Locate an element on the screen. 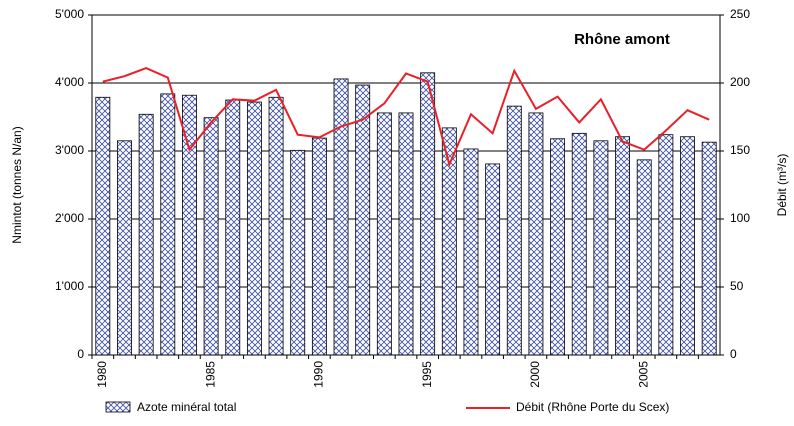  x-tick-label: 1990 is located at coordinates (319, 374).